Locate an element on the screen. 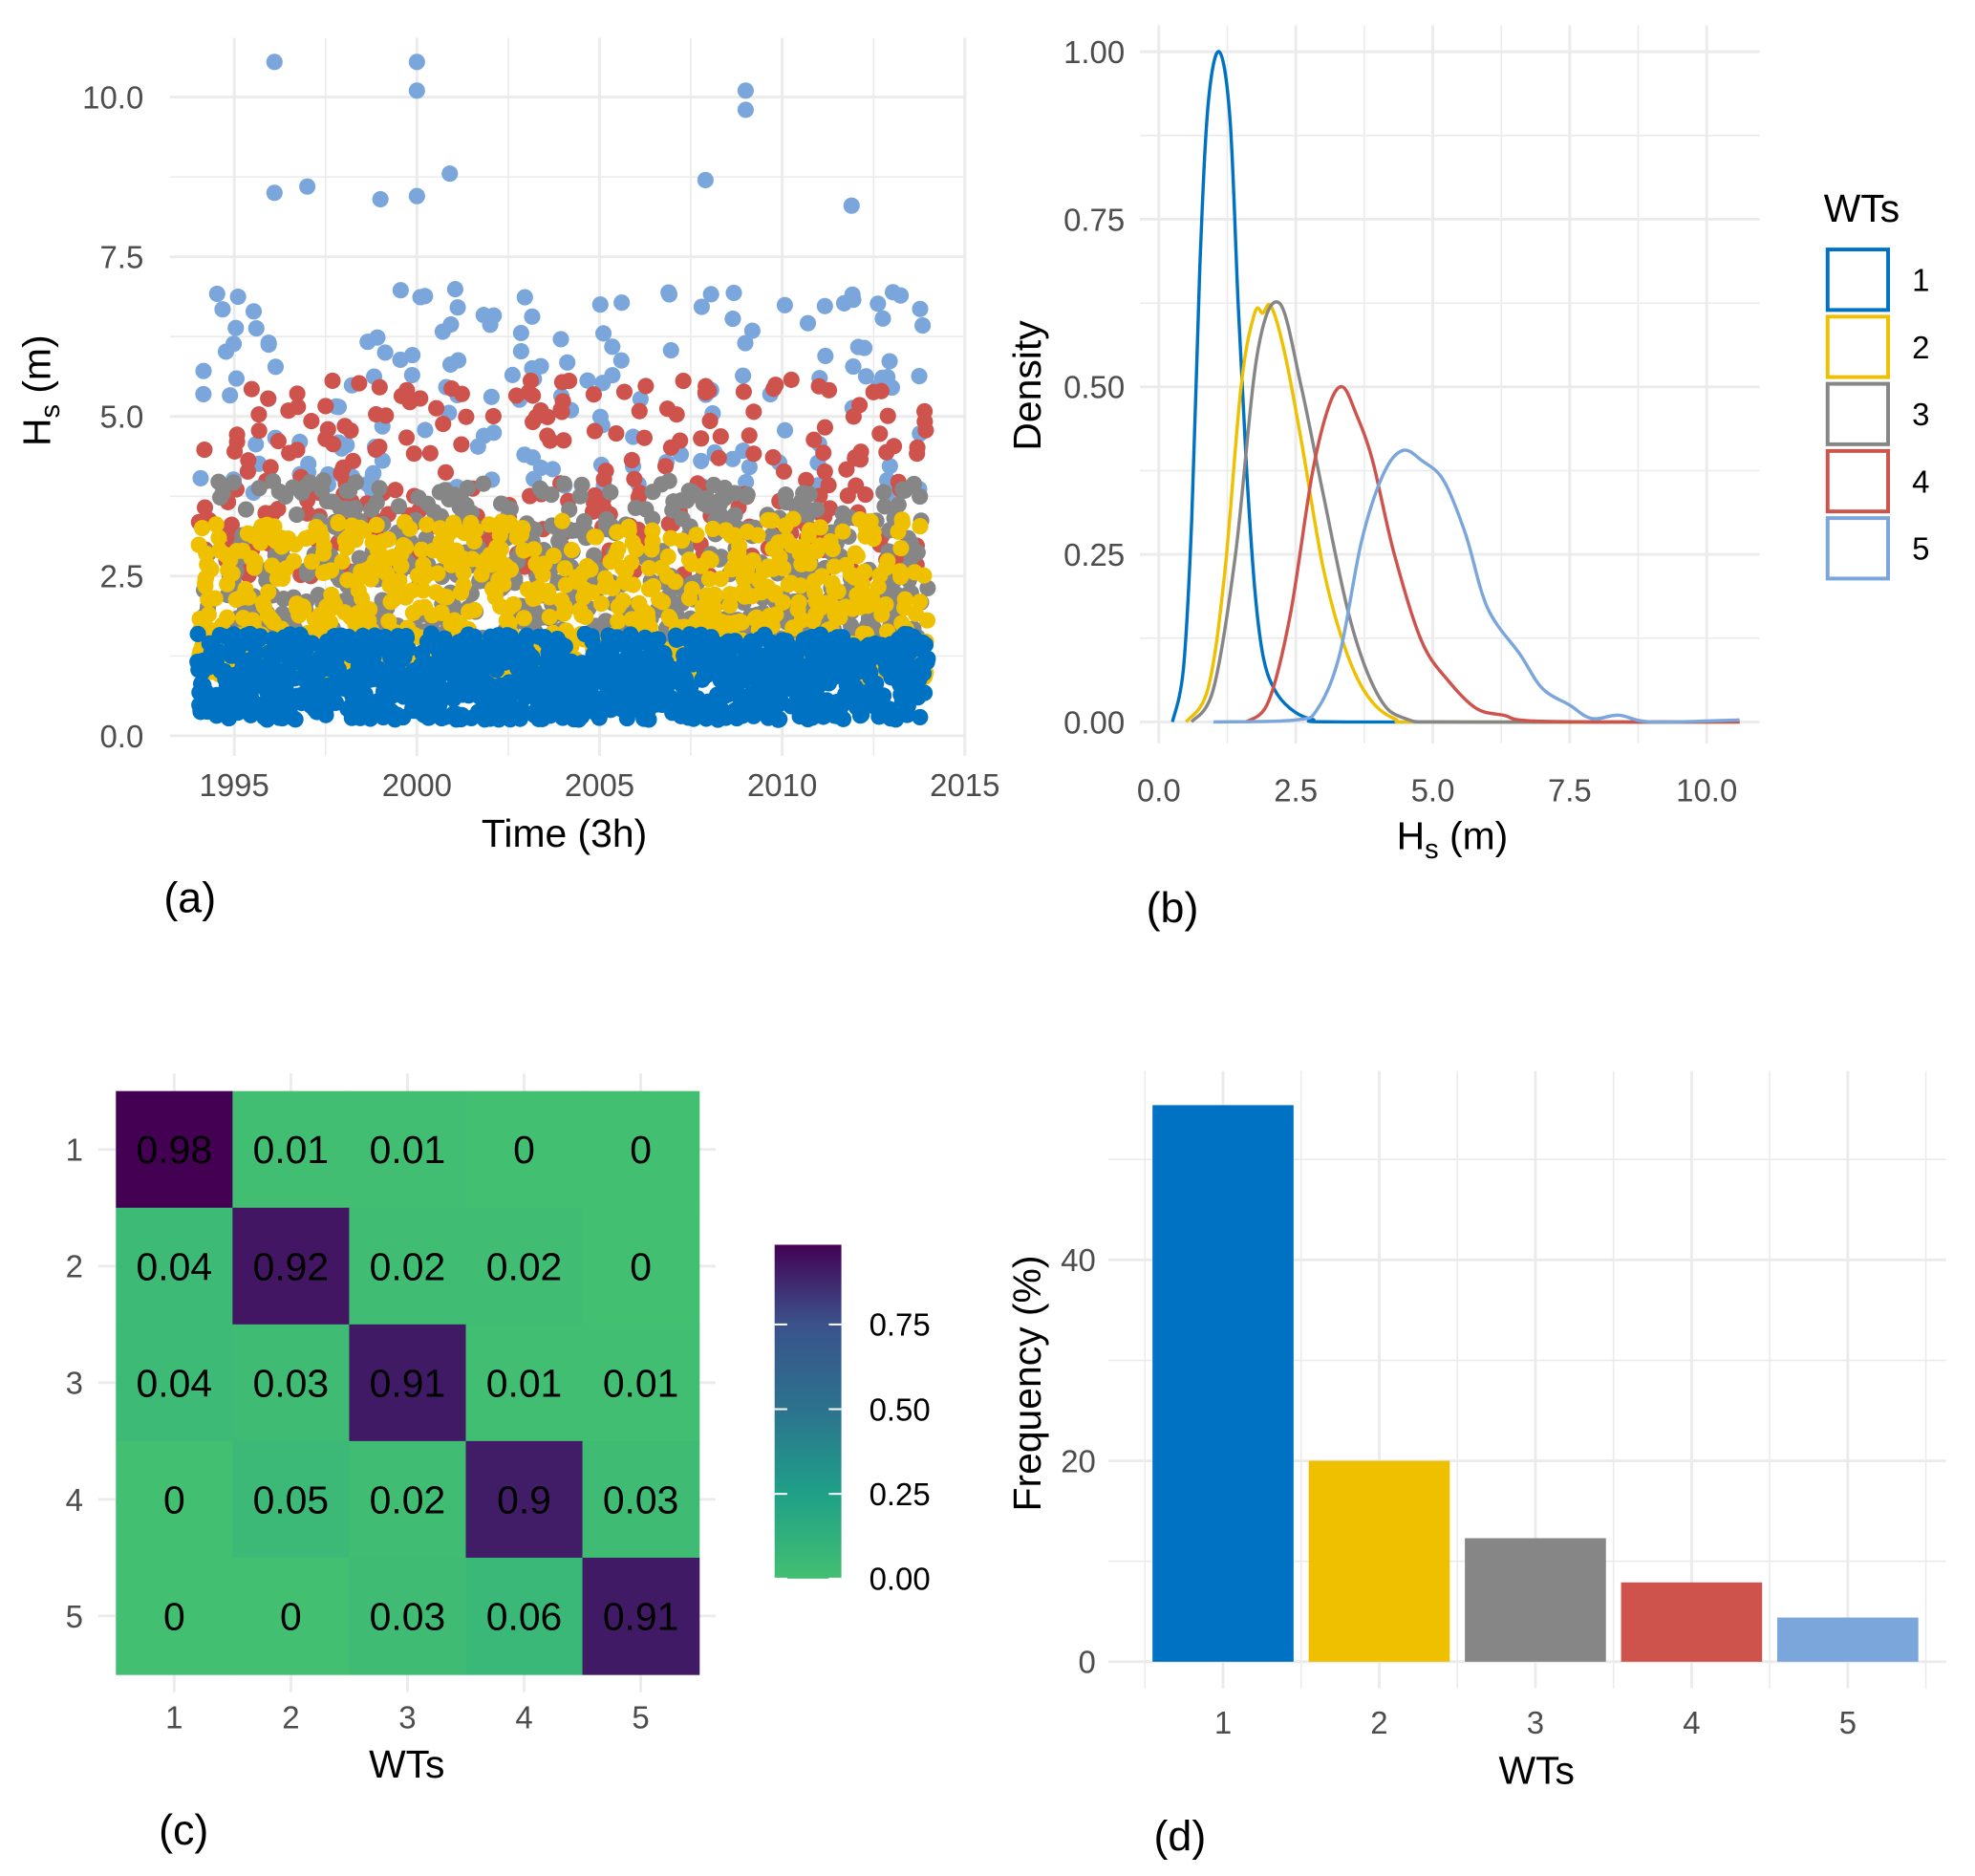  x-tick-label: 4 is located at coordinates (1691, 1723).